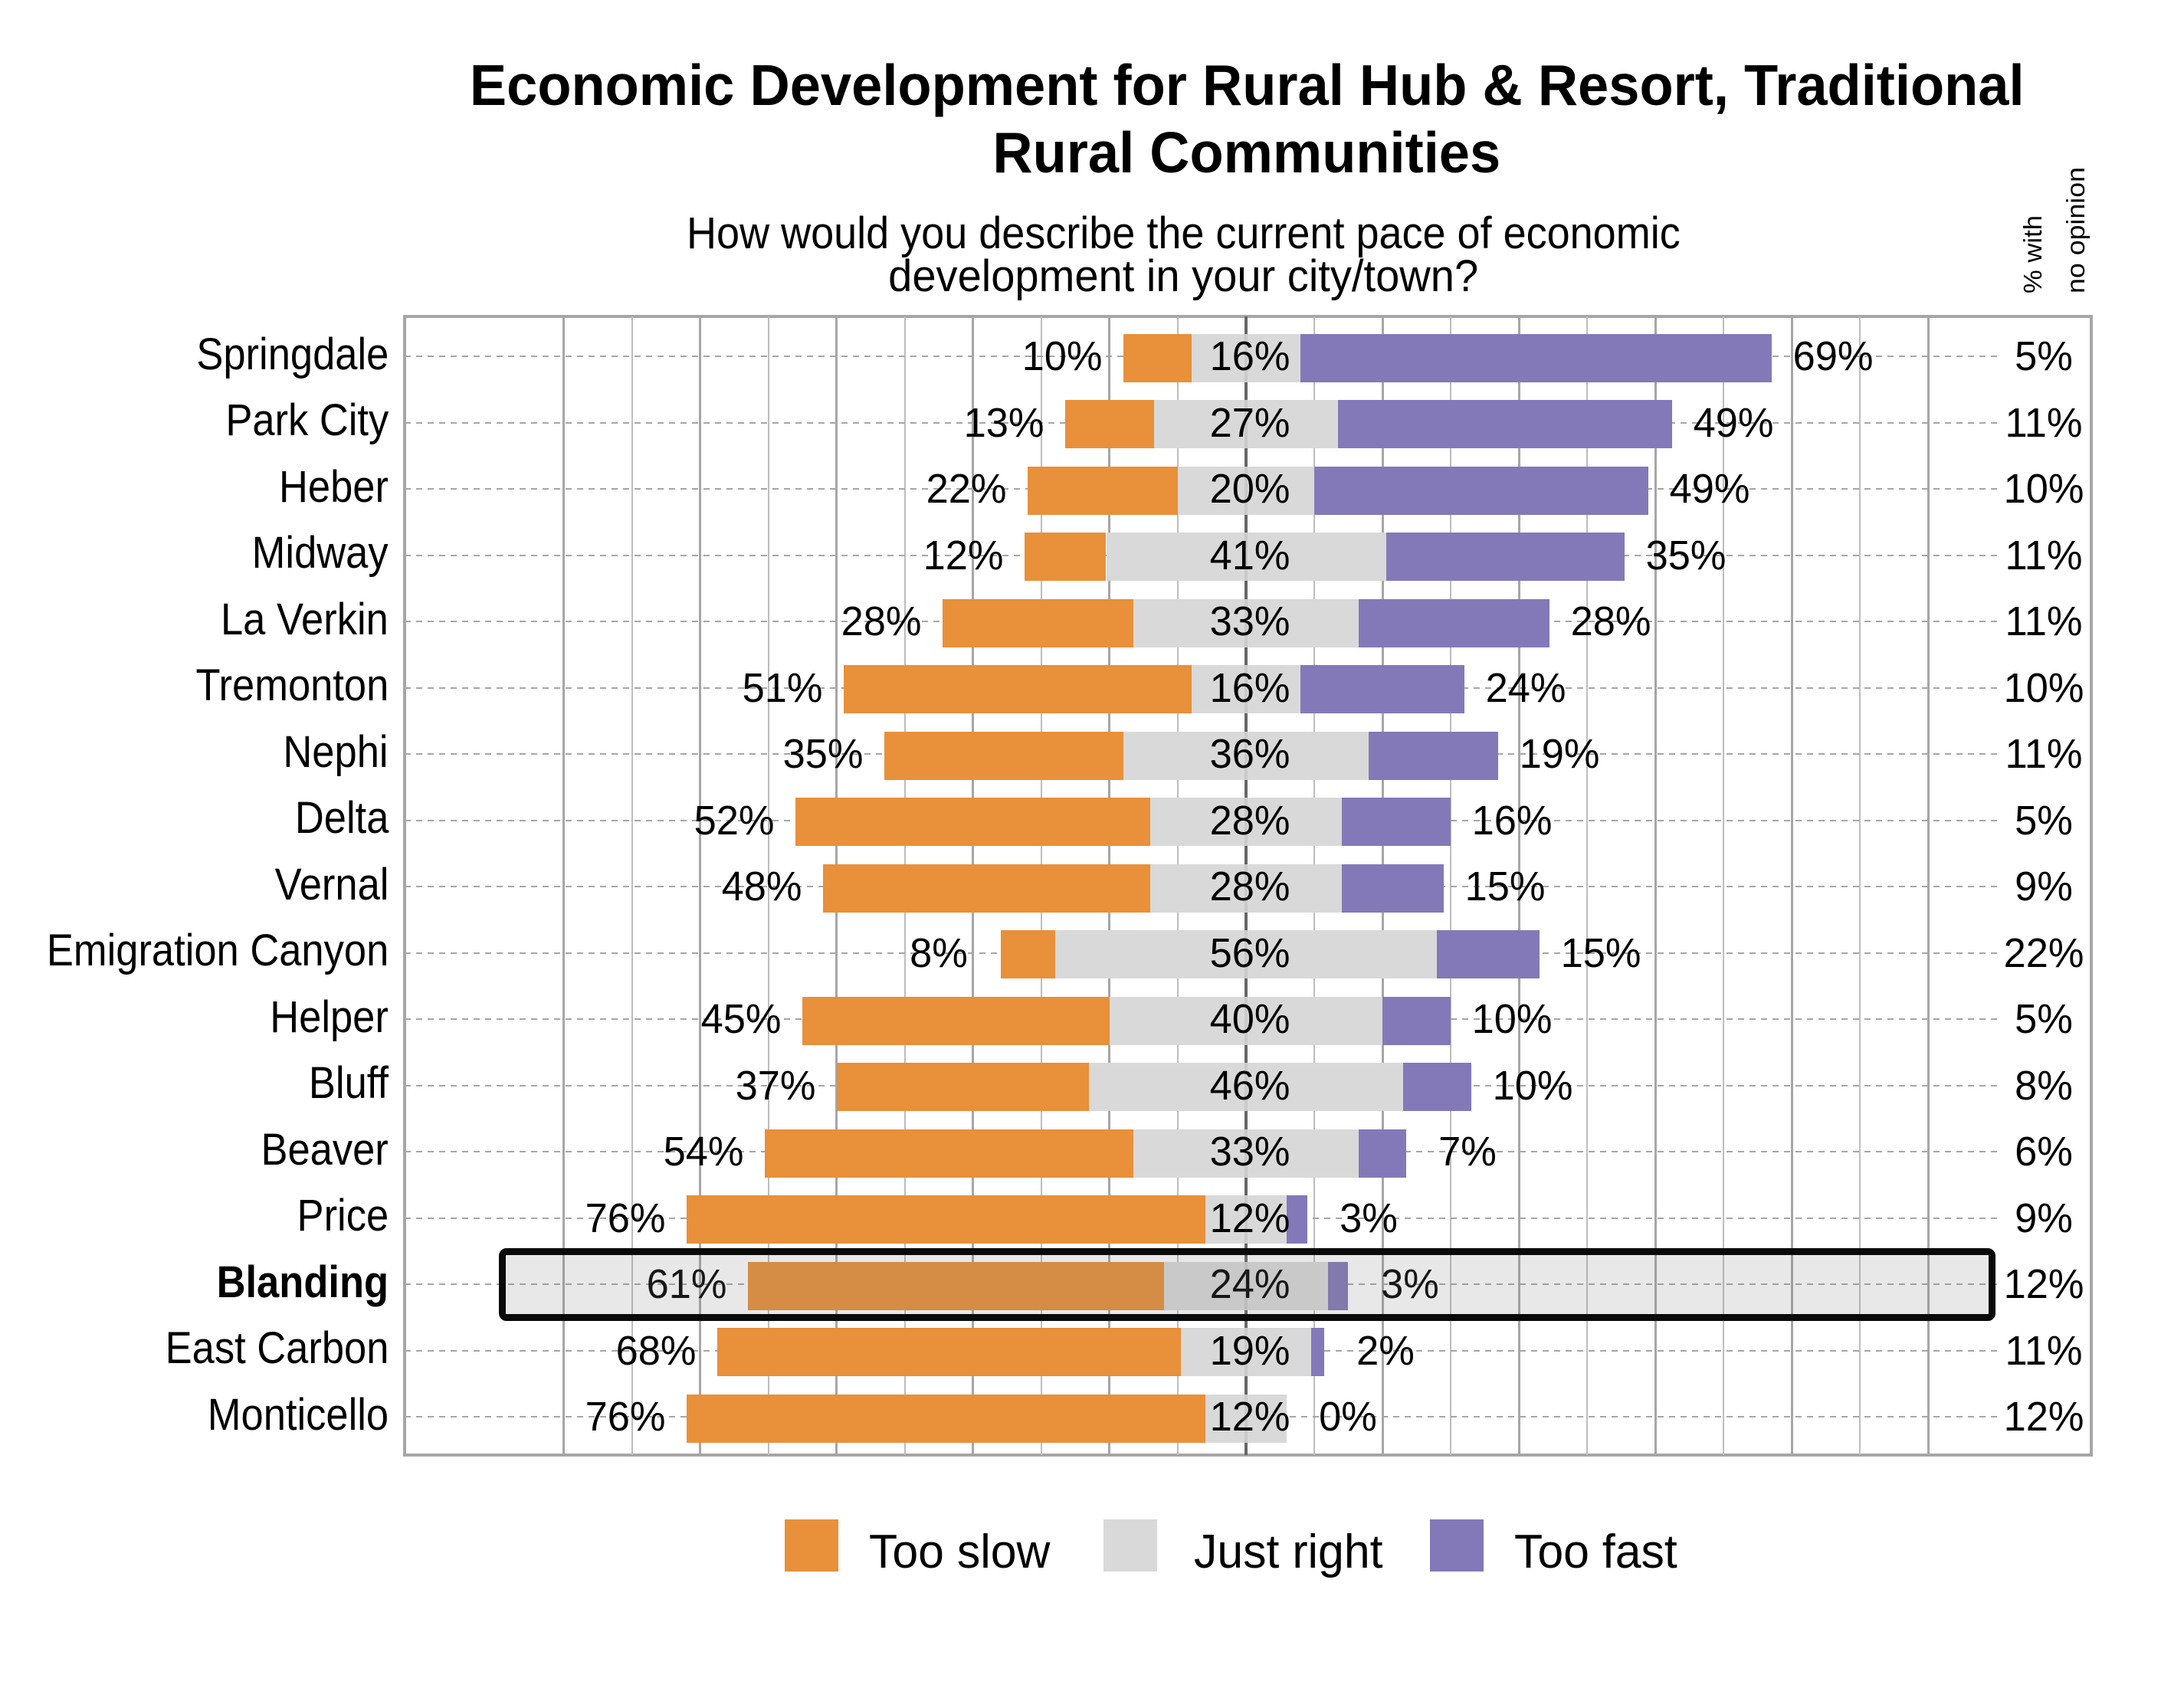  Describe the element at coordinates (2032, 254) in the screenshot. I see `svg-text: % with` at that location.